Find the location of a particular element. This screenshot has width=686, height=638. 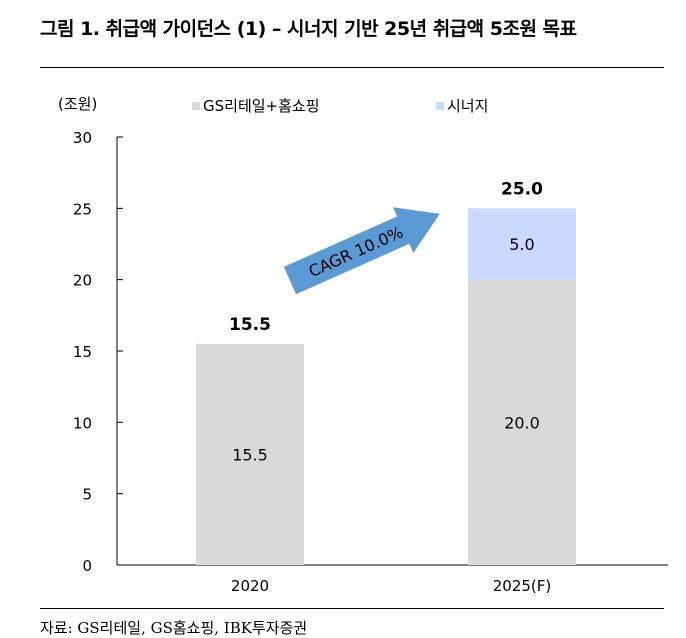

bar-total-label: 15.5 is located at coordinates (250, 325).